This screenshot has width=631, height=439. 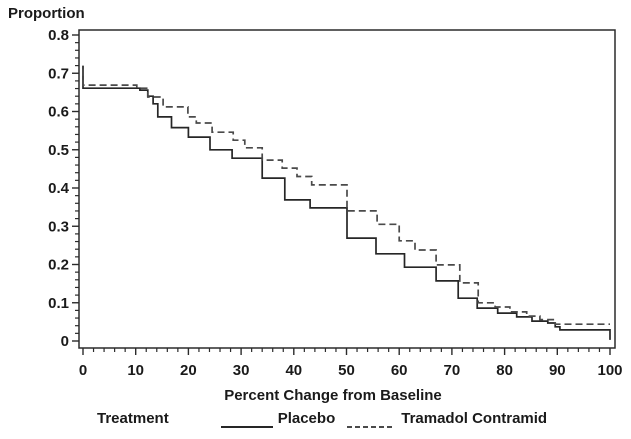 I want to click on x-tick-label: 10, so click(x=135, y=370).